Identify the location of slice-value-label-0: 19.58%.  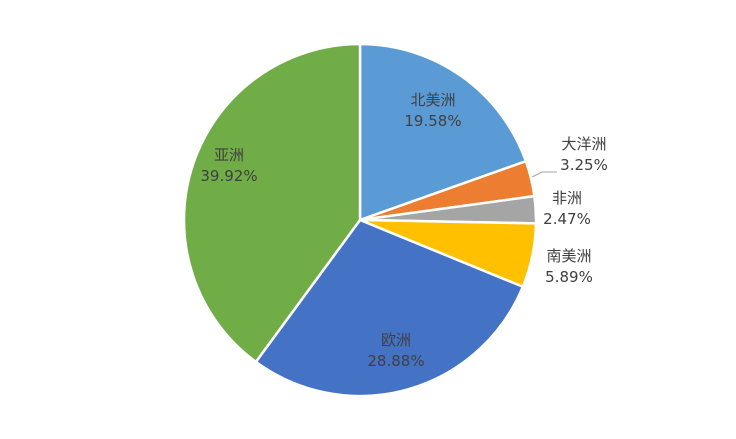
(432, 121).